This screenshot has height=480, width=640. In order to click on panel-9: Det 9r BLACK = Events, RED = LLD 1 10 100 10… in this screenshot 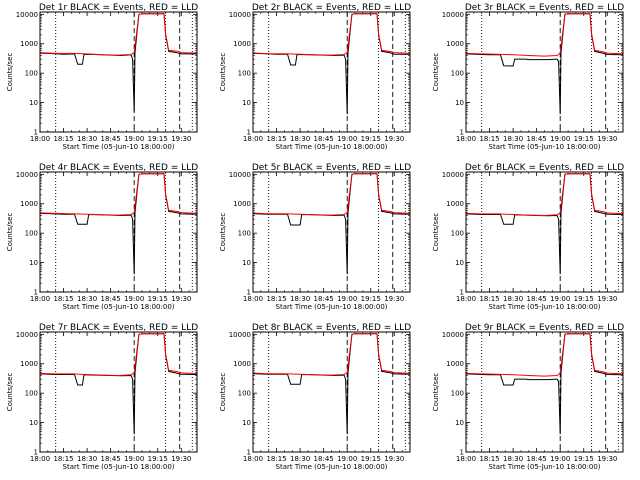, I will do `click(528, 397)`.